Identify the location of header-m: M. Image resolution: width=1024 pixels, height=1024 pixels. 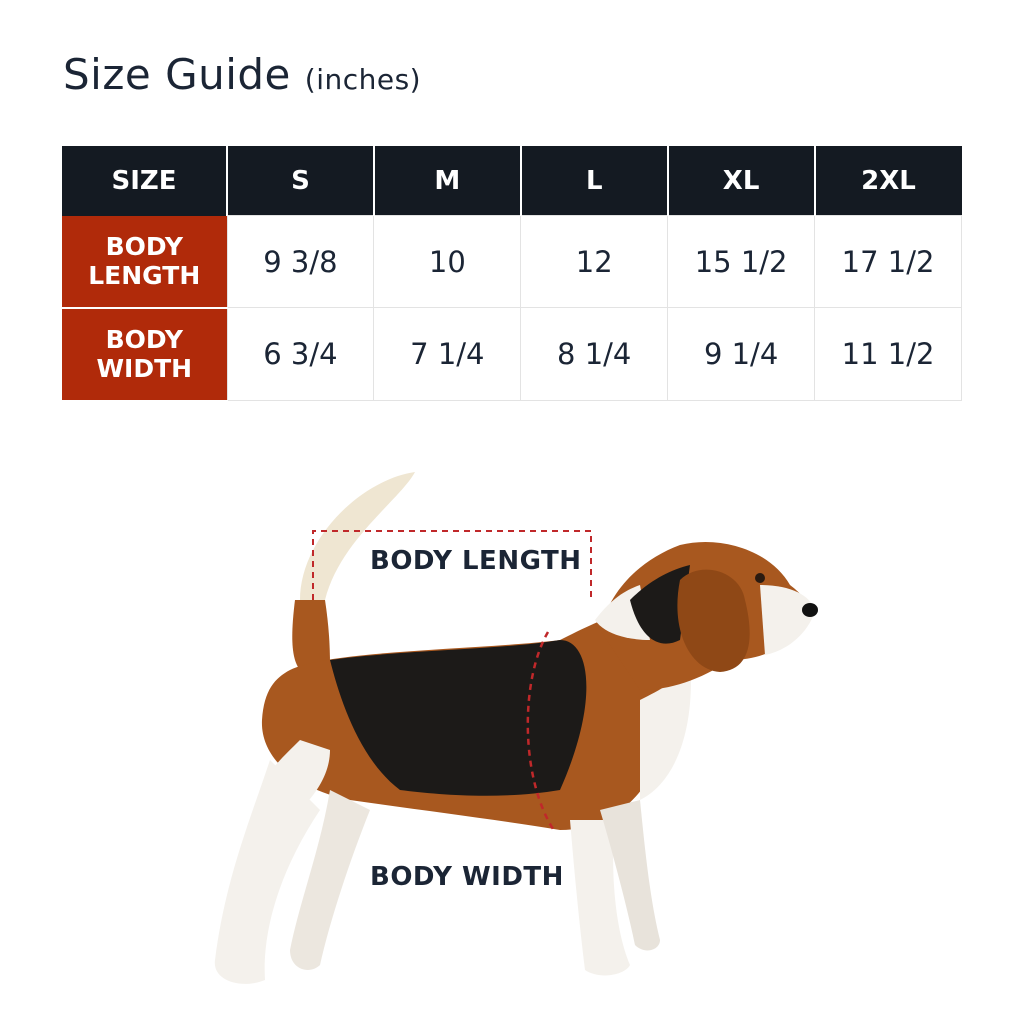
(447, 181).